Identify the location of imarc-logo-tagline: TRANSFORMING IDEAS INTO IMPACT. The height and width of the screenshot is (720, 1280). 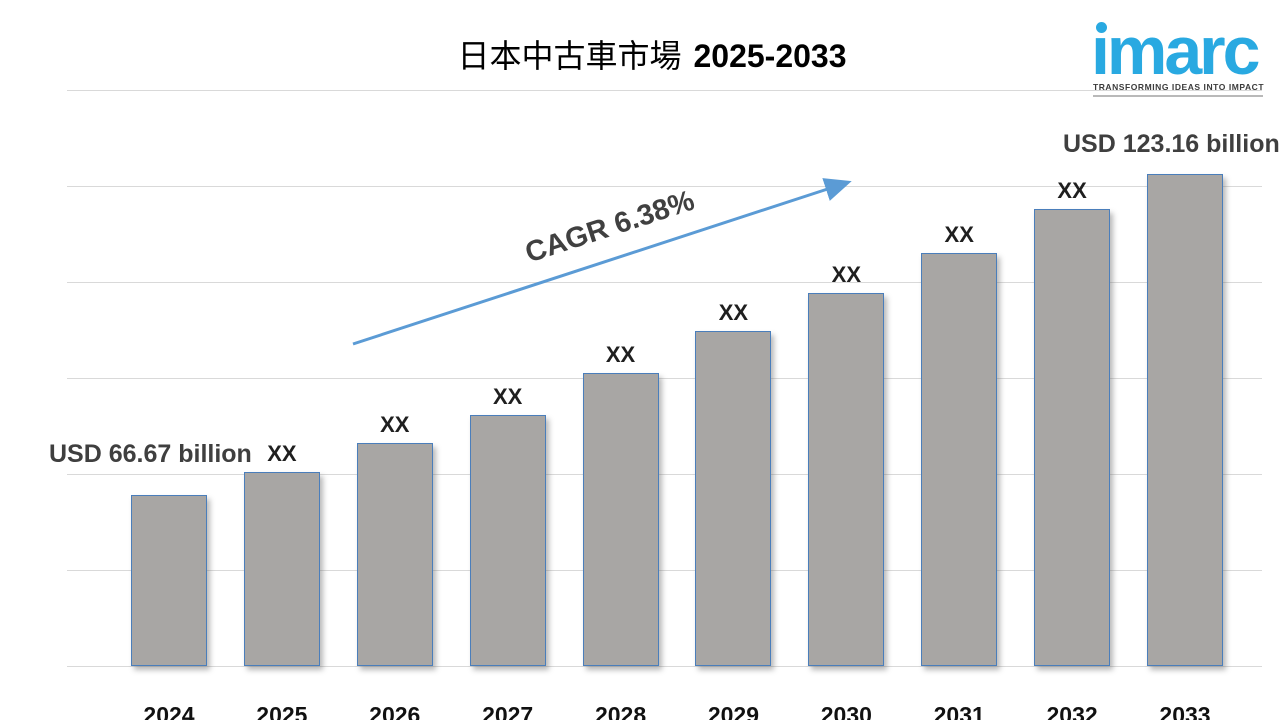
(1178, 89).